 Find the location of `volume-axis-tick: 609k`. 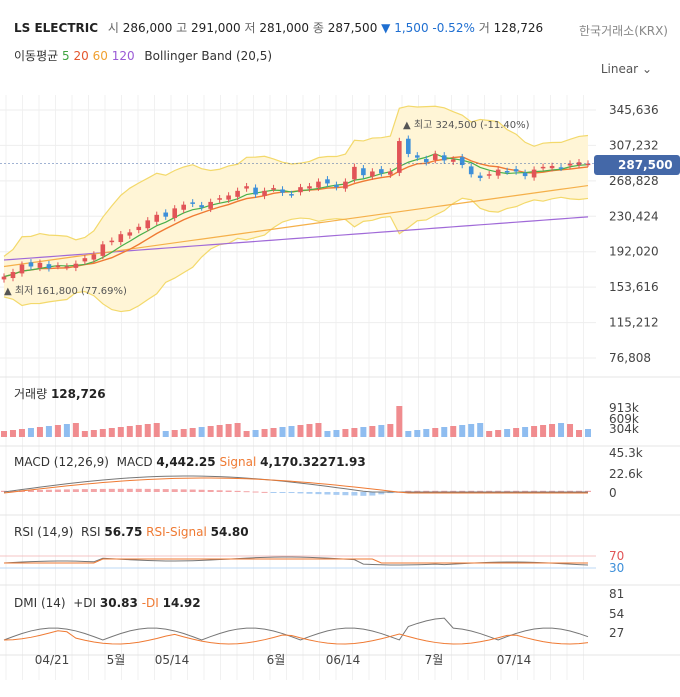

volume-axis-tick: 609k is located at coordinates (624, 419).